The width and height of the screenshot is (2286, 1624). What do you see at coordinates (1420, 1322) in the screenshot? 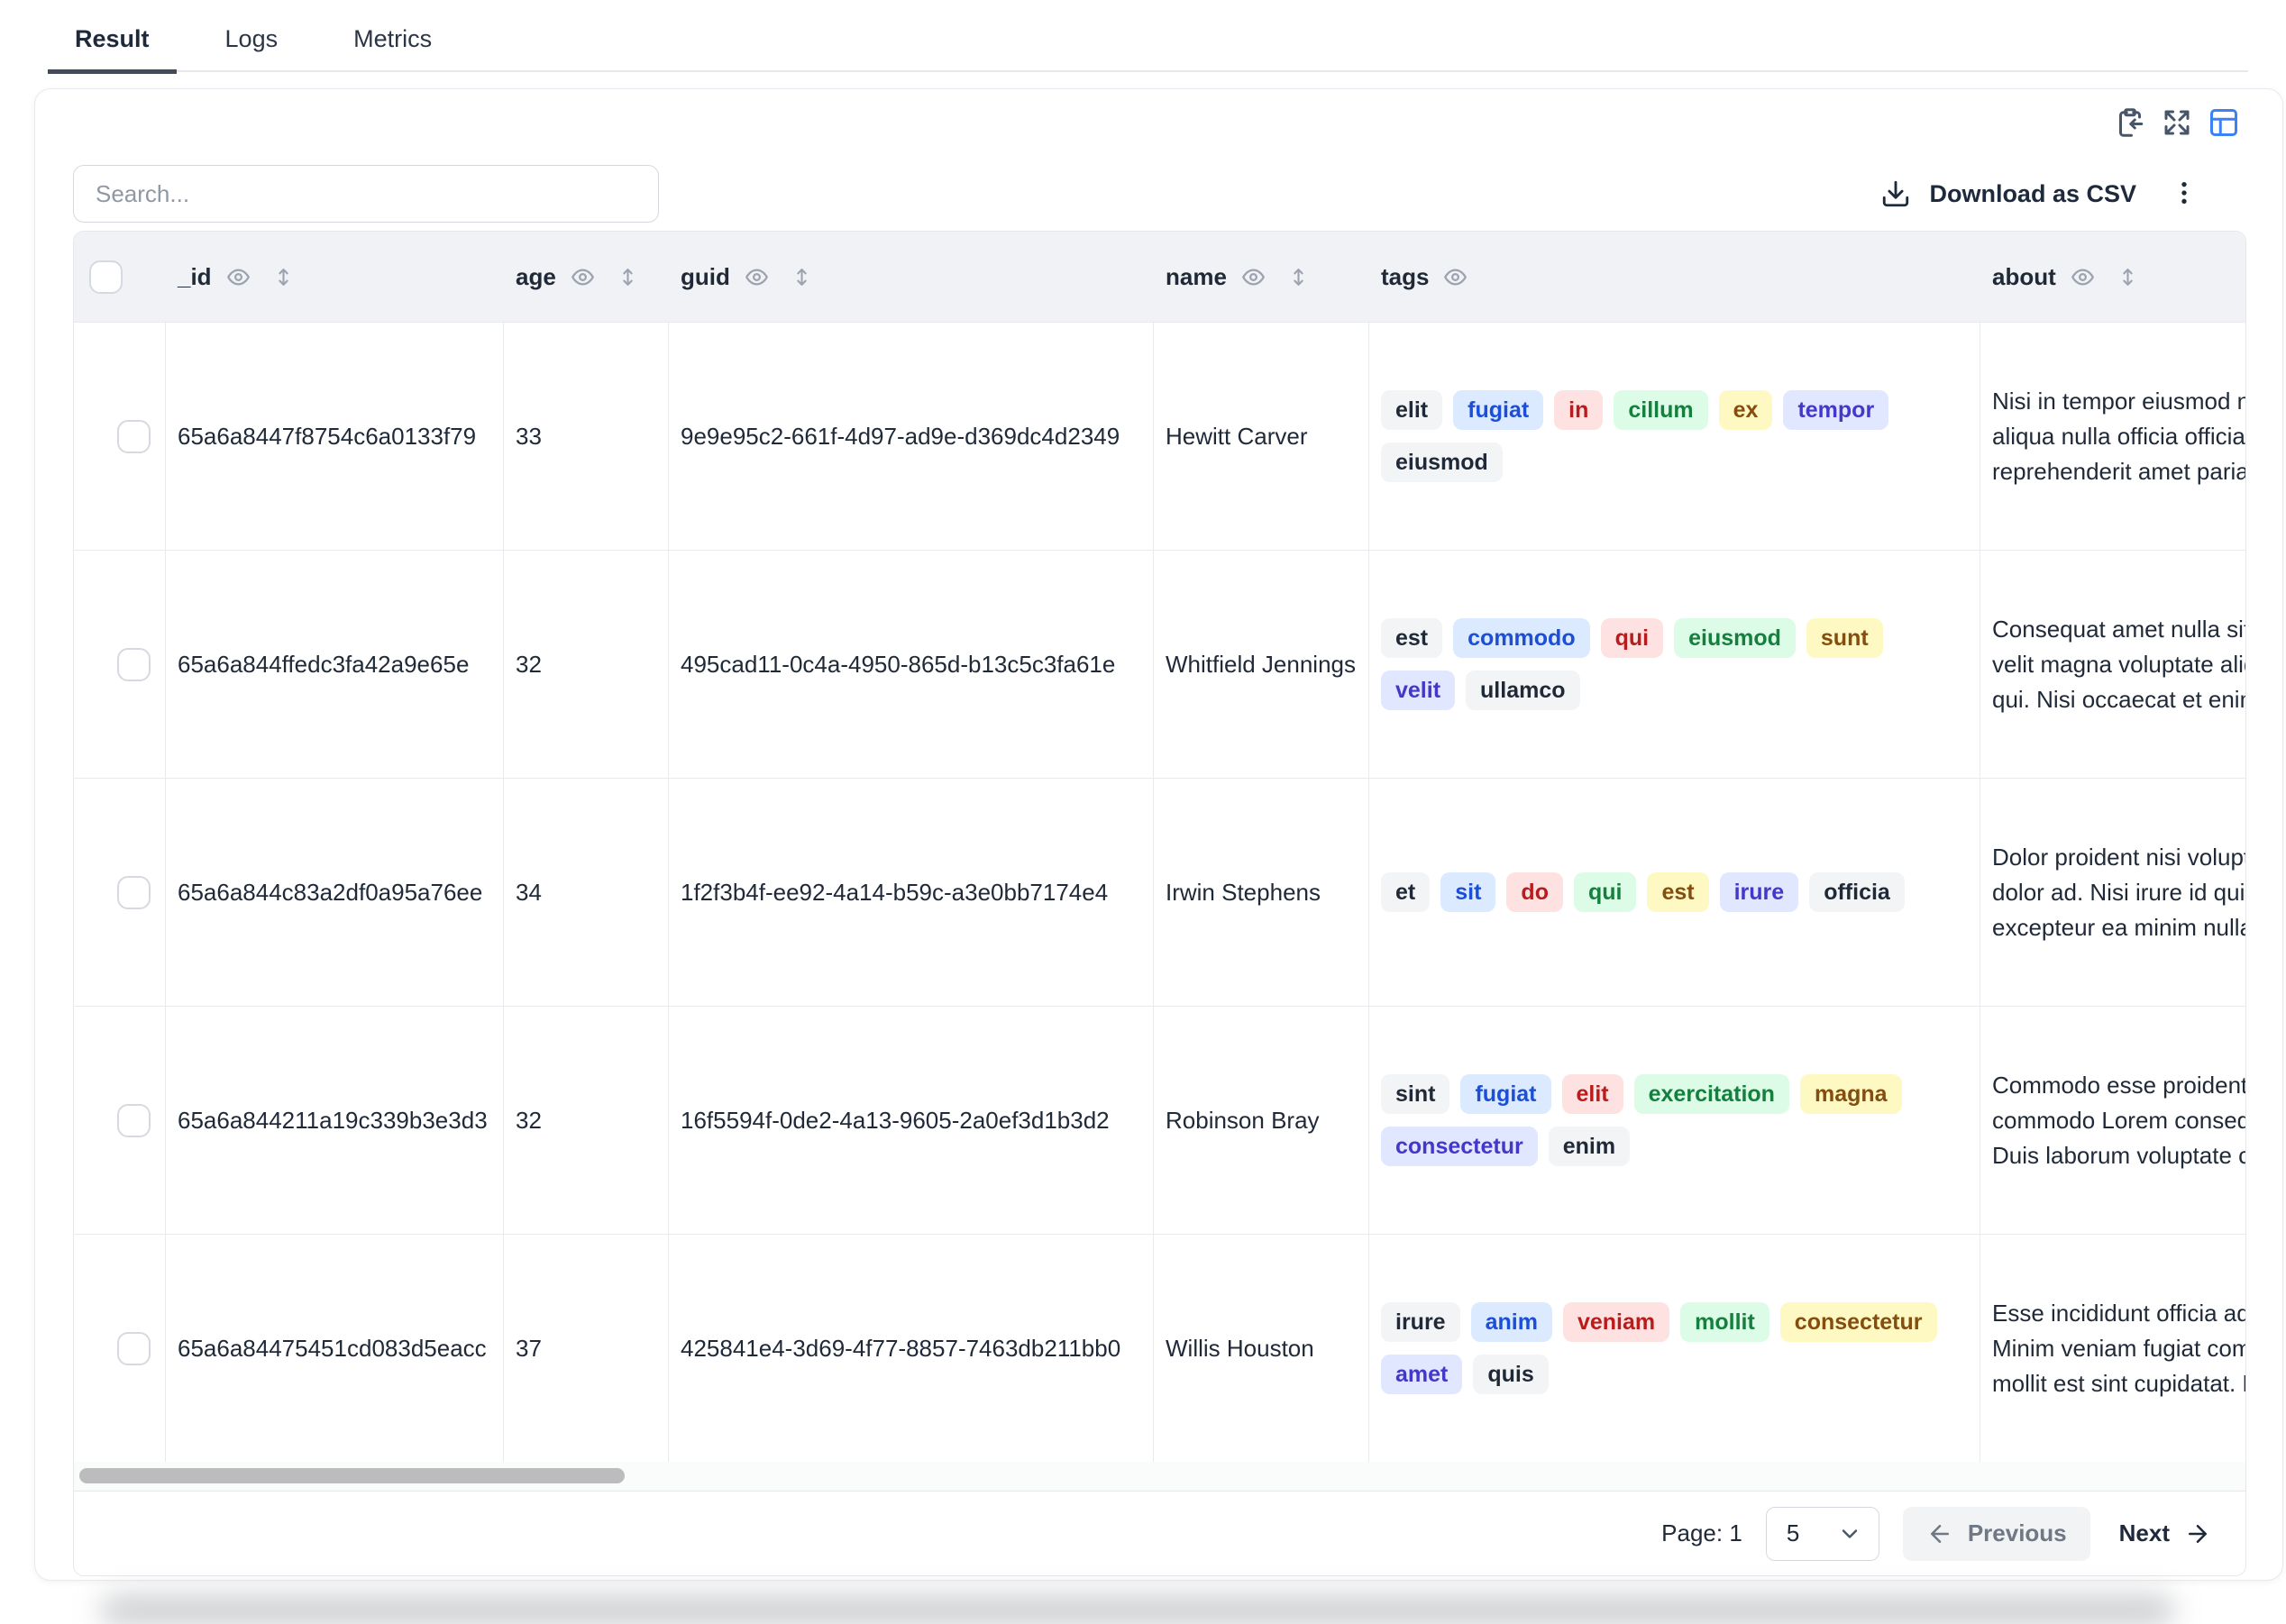
I see `tag-pill: irure` at bounding box center [1420, 1322].